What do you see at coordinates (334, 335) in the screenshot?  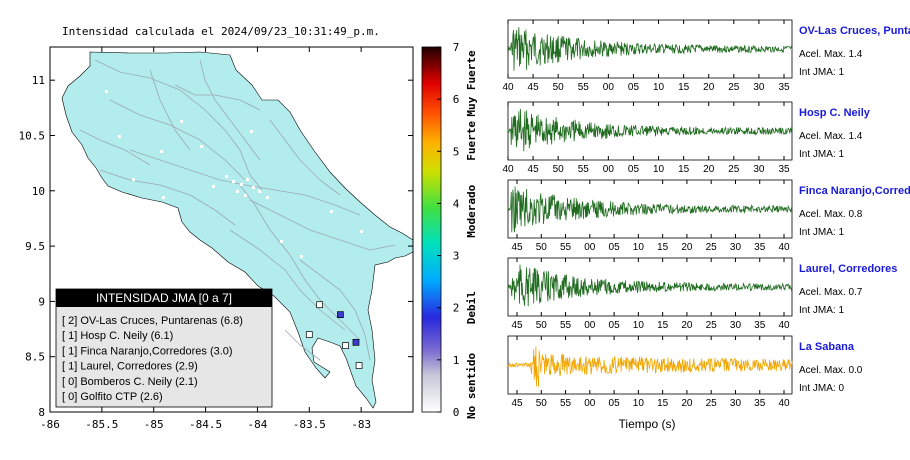 I see `station-markers` at bounding box center [334, 335].